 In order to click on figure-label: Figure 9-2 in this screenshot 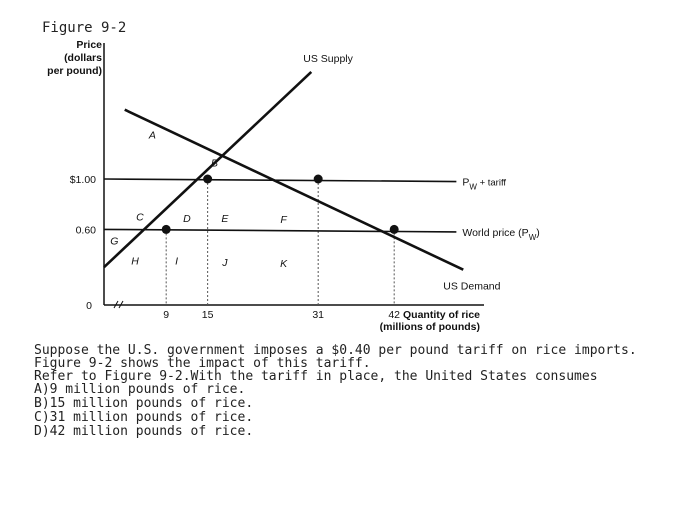, I will do `click(84, 28)`.